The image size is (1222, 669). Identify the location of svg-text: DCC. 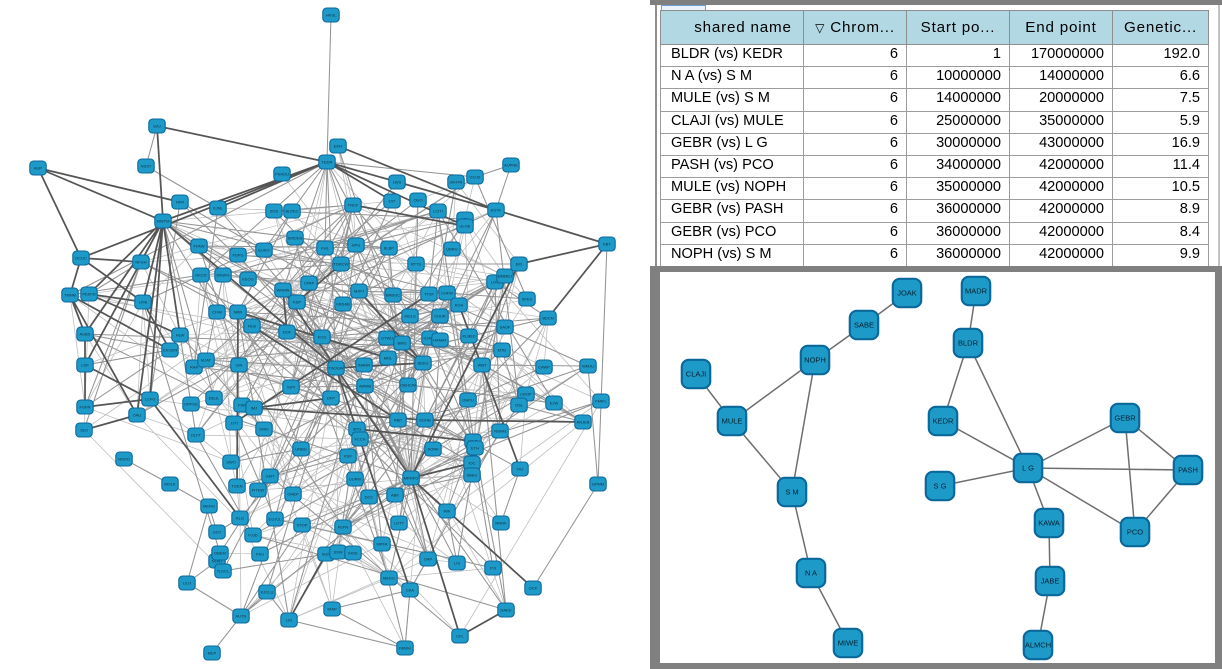
(369, 497).